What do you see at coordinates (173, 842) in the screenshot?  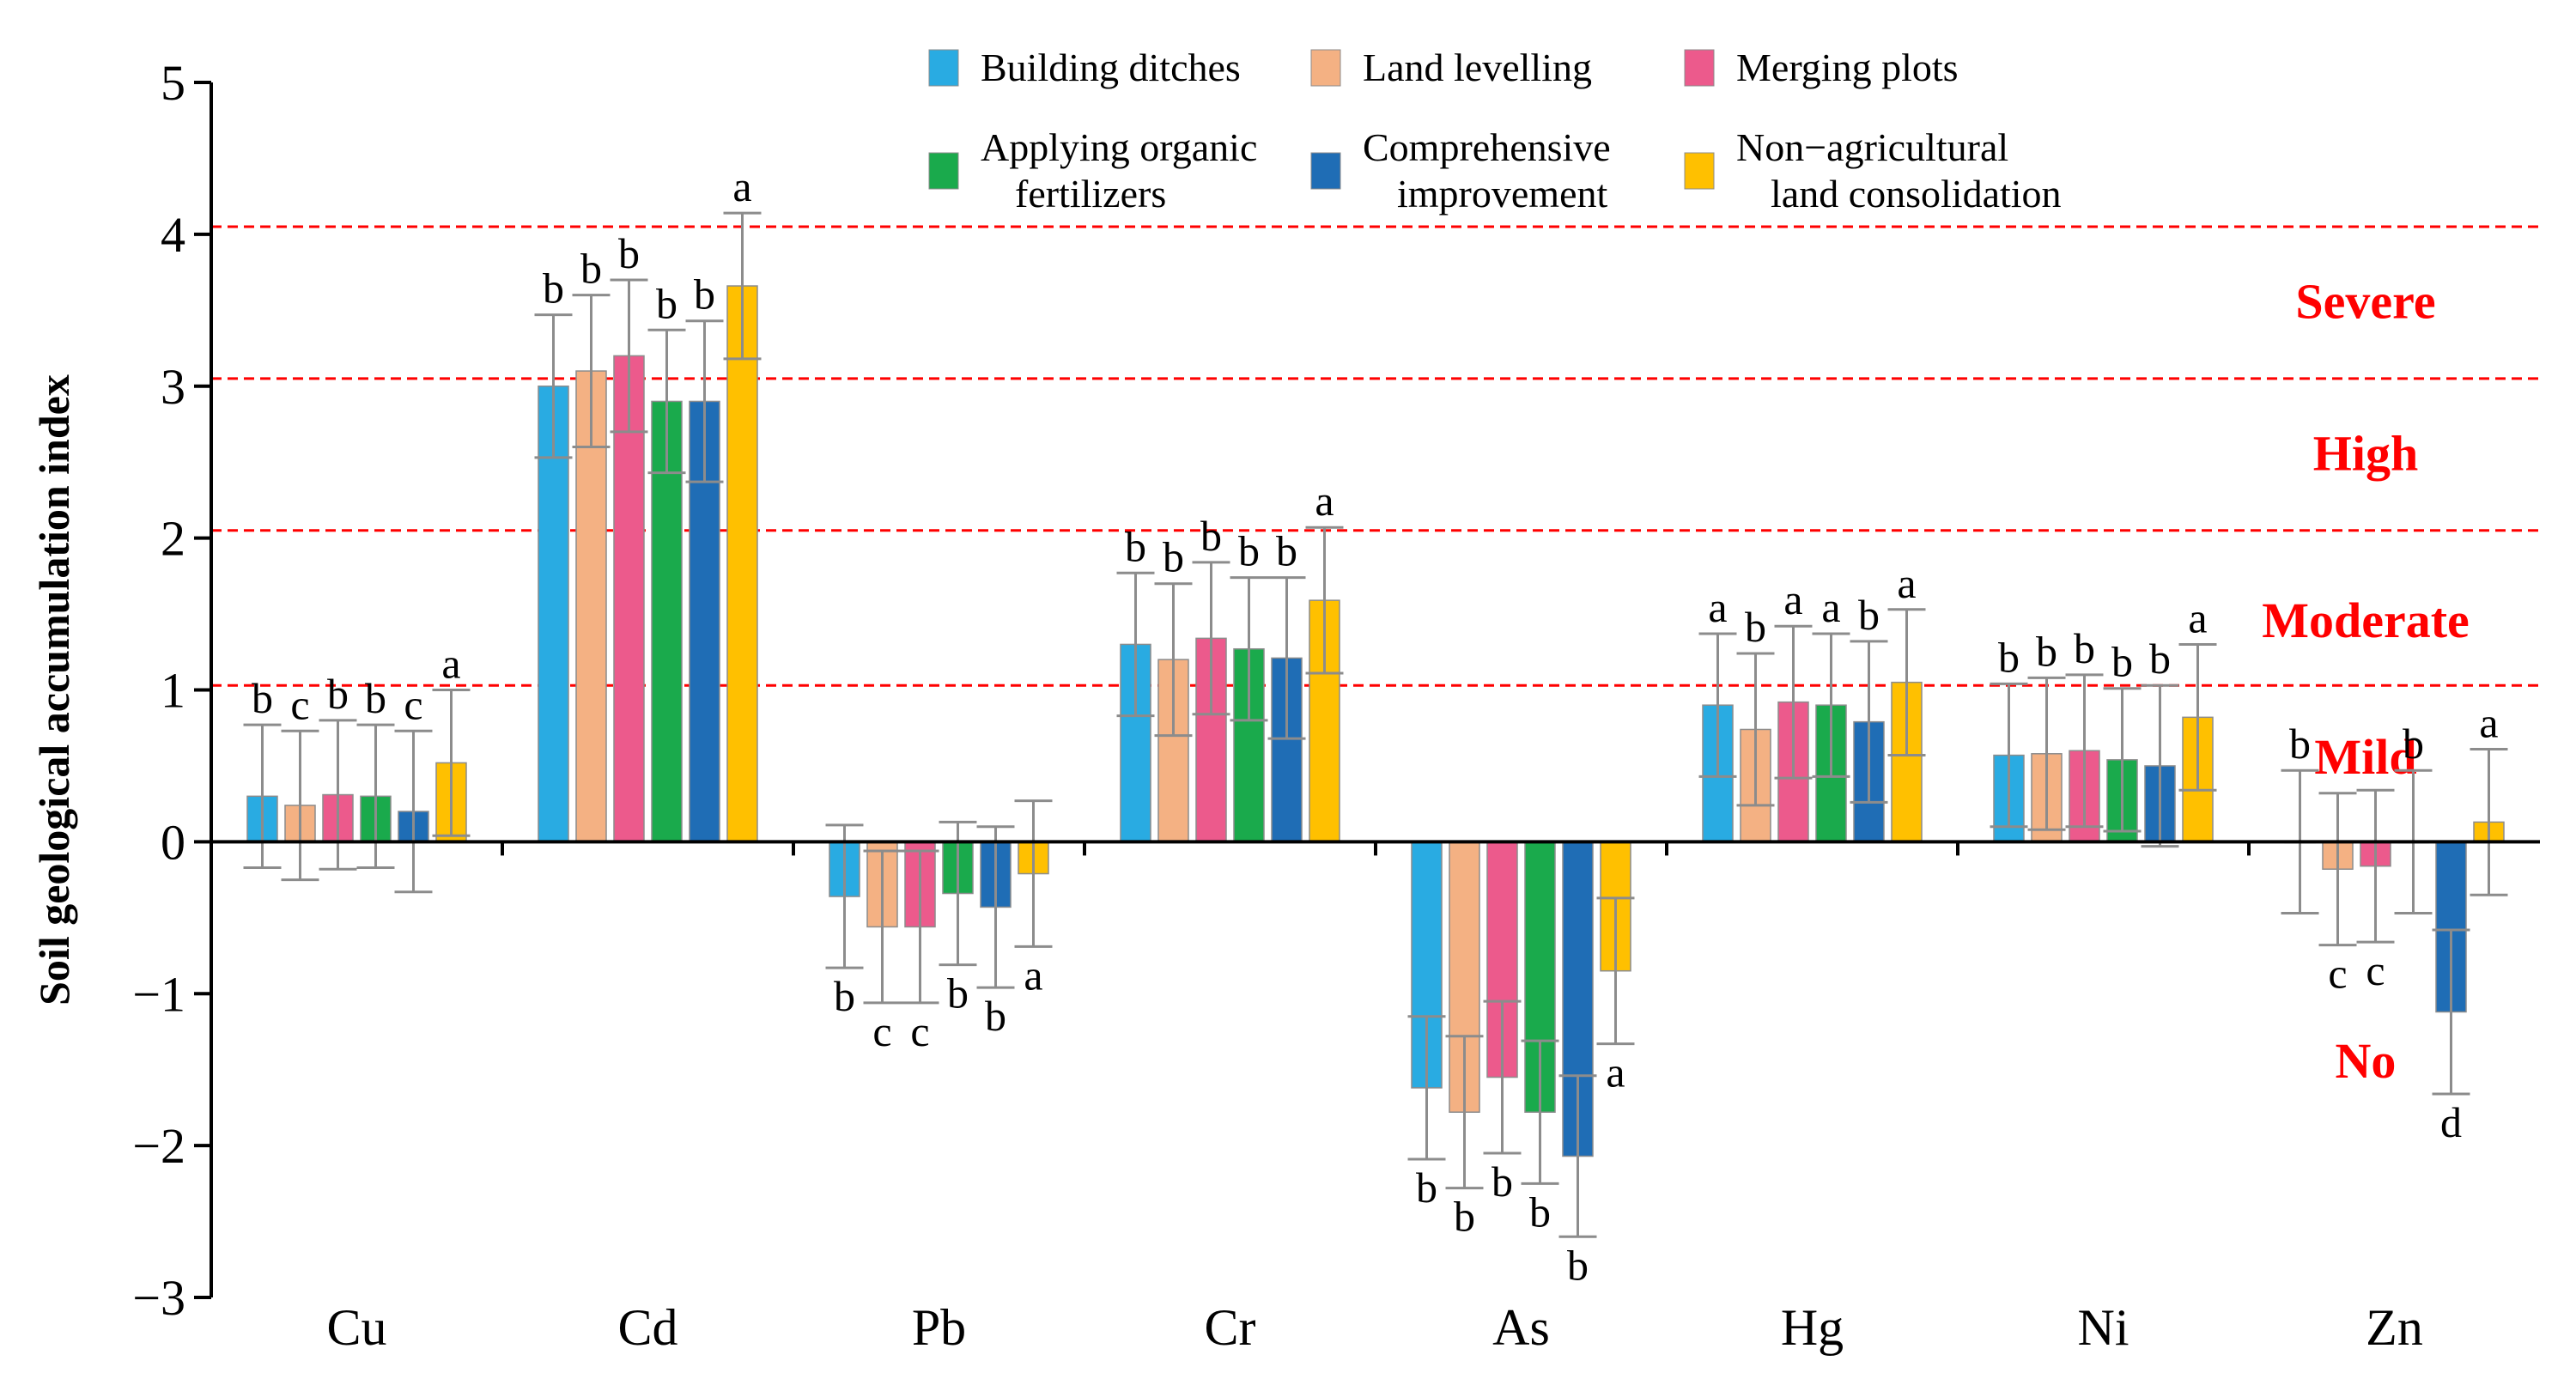 I see `y-tick-label: 0` at bounding box center [173, 842].